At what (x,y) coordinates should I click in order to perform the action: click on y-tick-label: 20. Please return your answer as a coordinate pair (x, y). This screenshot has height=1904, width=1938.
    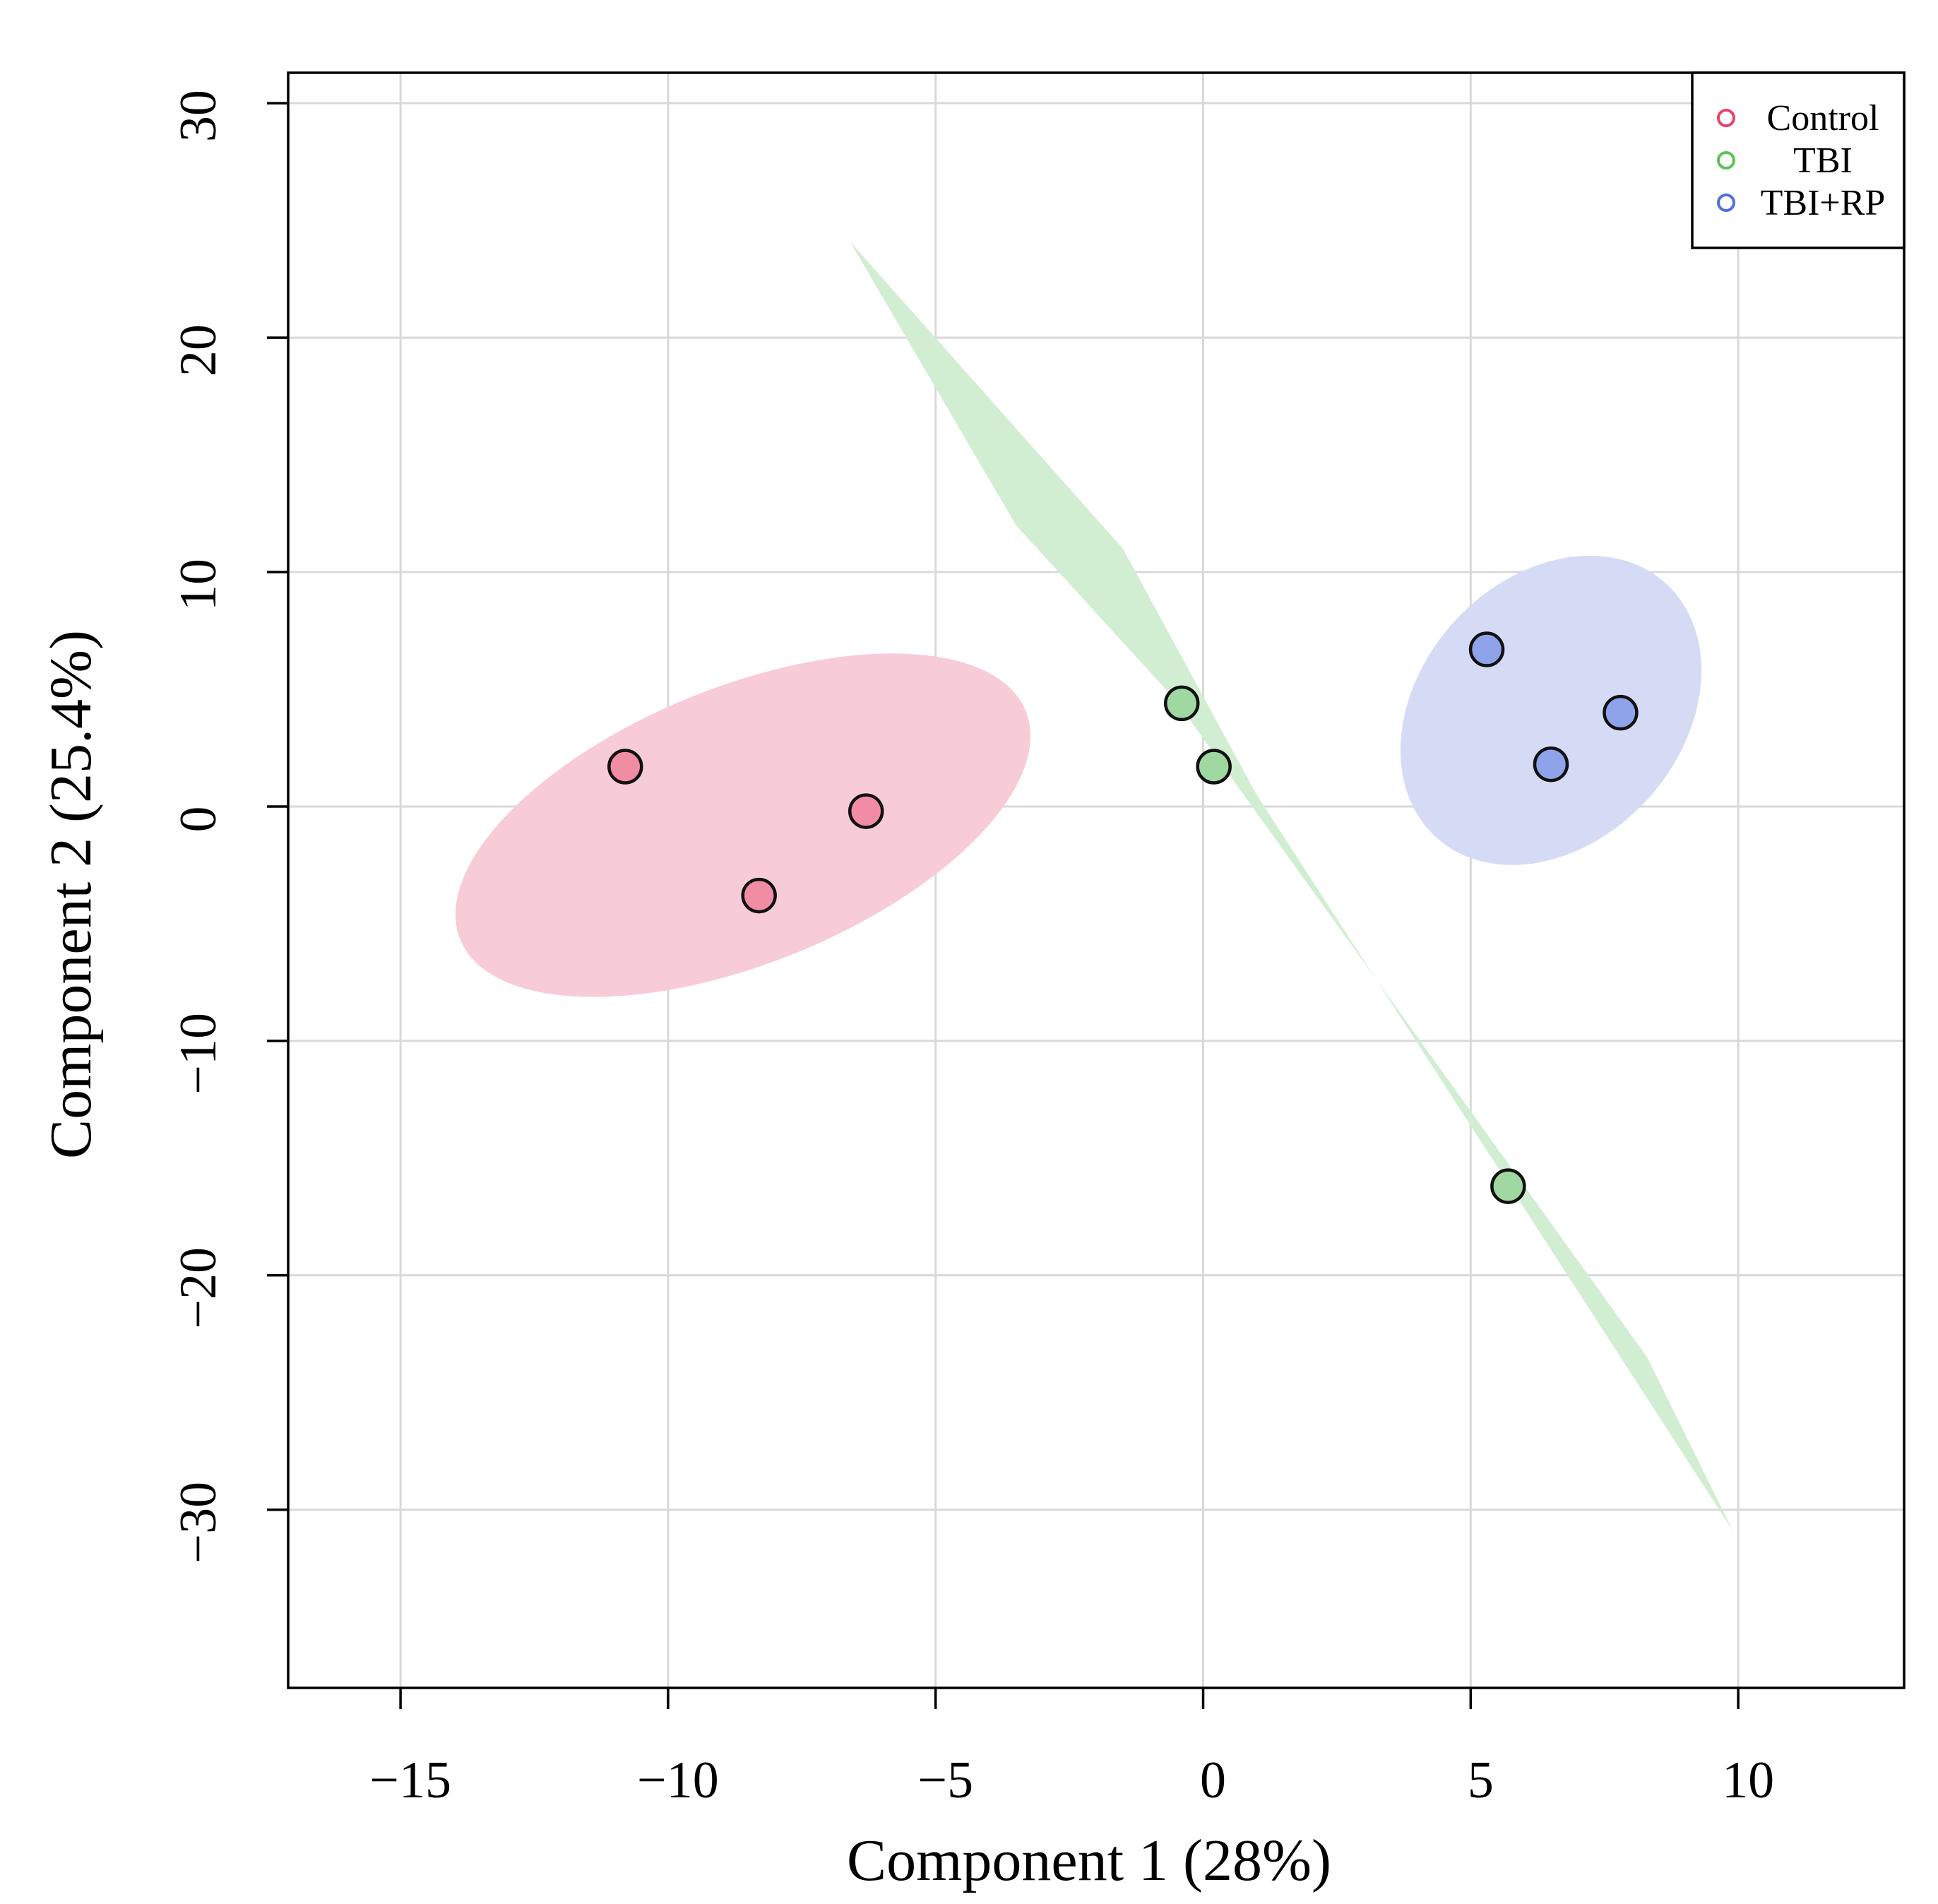
    Looking at the image, I should click on (199, 350).